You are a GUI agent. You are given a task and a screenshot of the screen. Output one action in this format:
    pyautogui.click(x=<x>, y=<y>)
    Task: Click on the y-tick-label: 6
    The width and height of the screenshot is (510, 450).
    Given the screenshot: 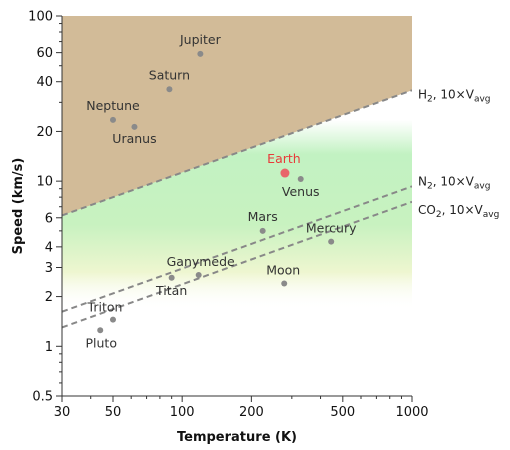 What is the action you would take?
    pyautogui.click(x=49, y=218)
    